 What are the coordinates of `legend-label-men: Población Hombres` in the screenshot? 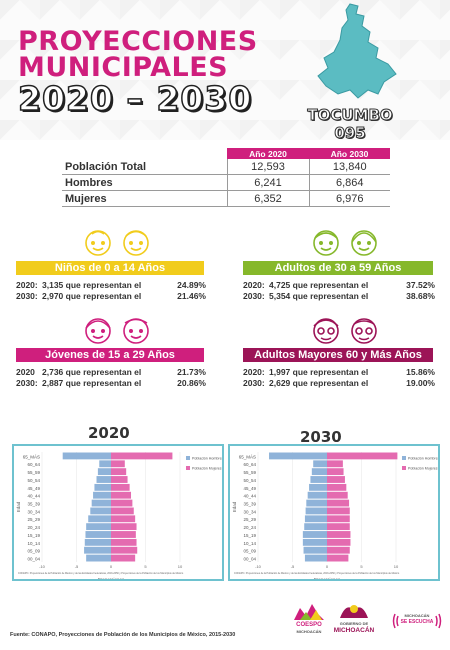 It's located at (207, 459).